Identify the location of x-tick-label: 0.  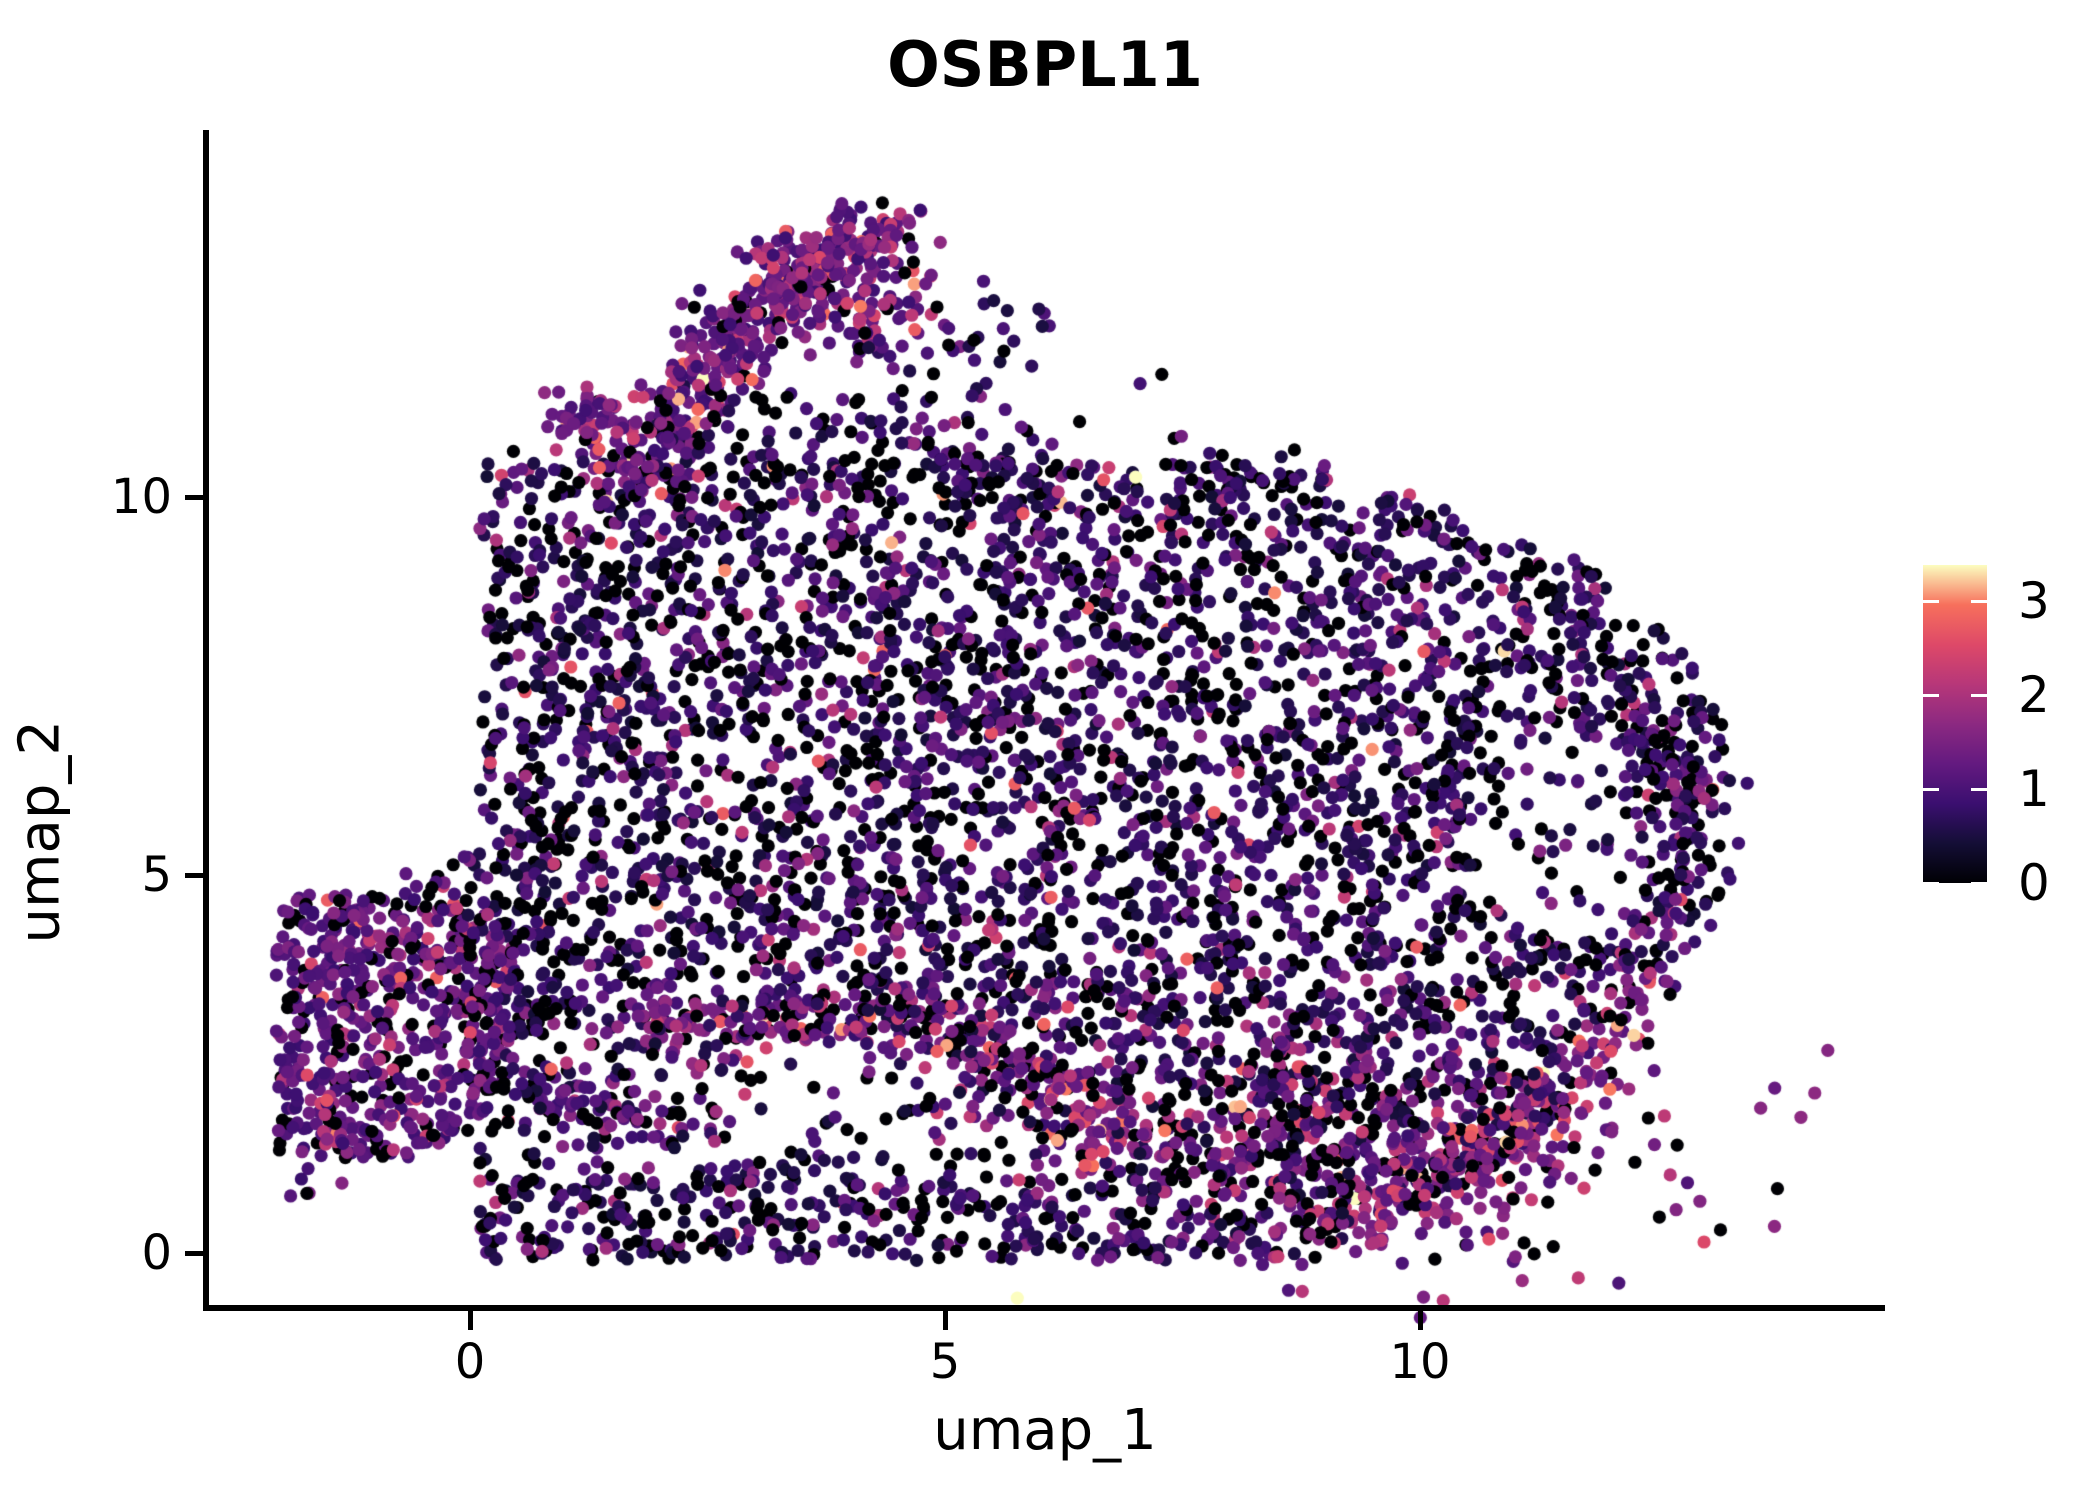
(470, 1362).